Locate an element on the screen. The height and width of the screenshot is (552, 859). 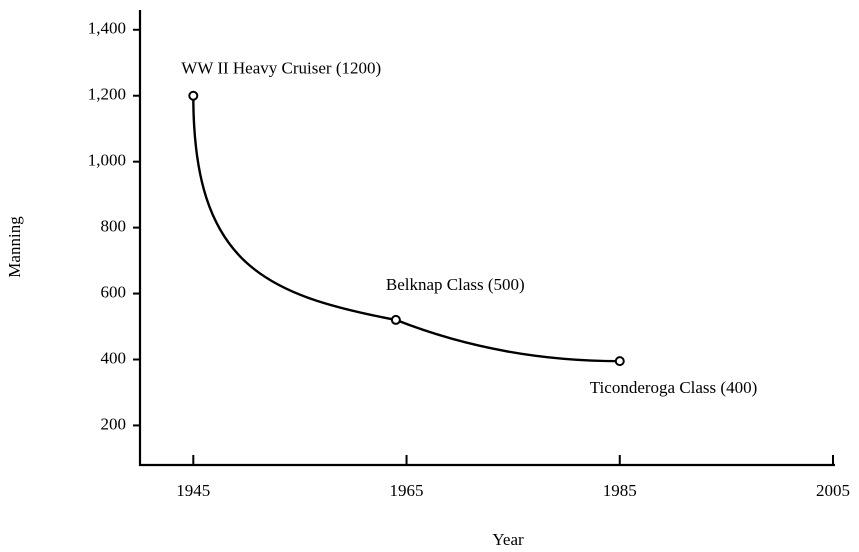
x-tick-label: 1985 is located at coordinates (620, 490).